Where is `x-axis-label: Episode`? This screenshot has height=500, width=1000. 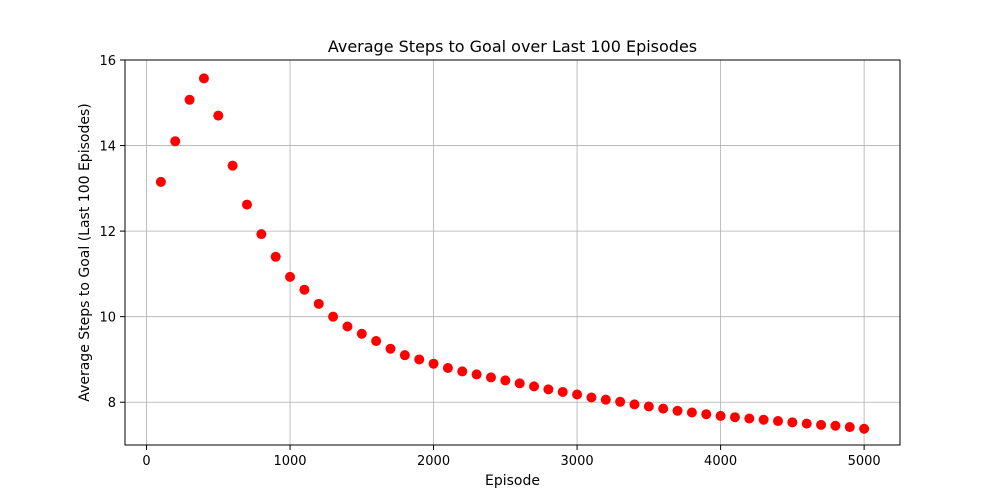 x-axis-label: Episode is located at coordinates (512, 481).